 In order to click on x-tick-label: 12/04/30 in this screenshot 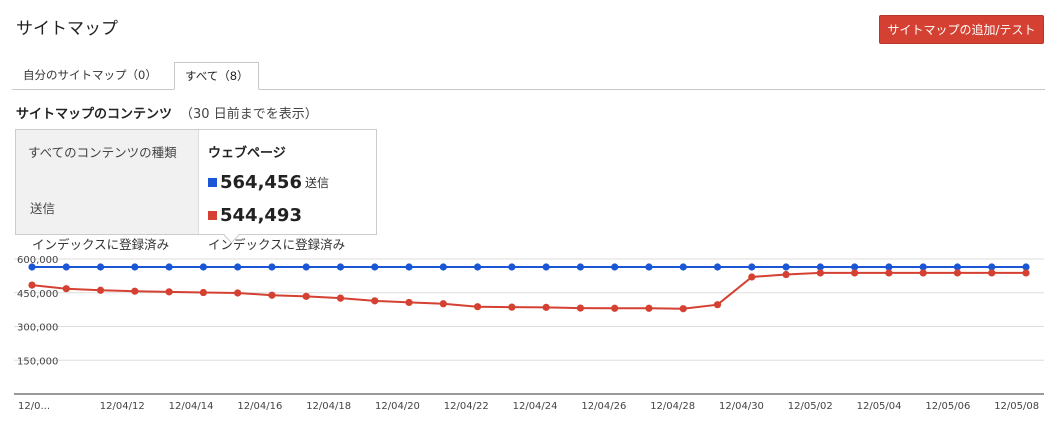, I will do `click(741, 406)`.